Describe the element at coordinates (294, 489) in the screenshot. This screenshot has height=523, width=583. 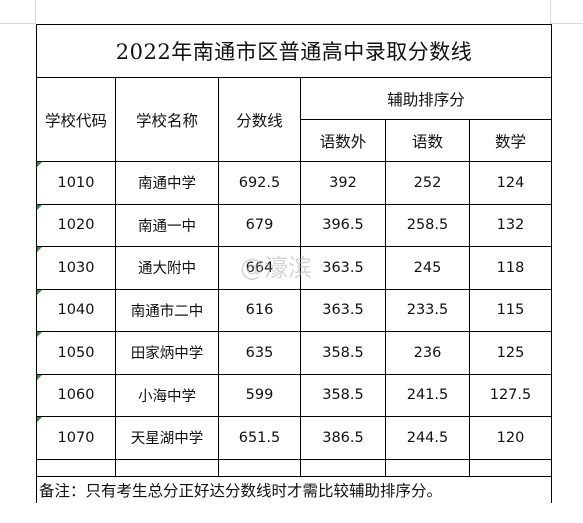
I see `footnote: 备注：只有考生总分正好达分数线时才需比较辅助排序分。` at that location.